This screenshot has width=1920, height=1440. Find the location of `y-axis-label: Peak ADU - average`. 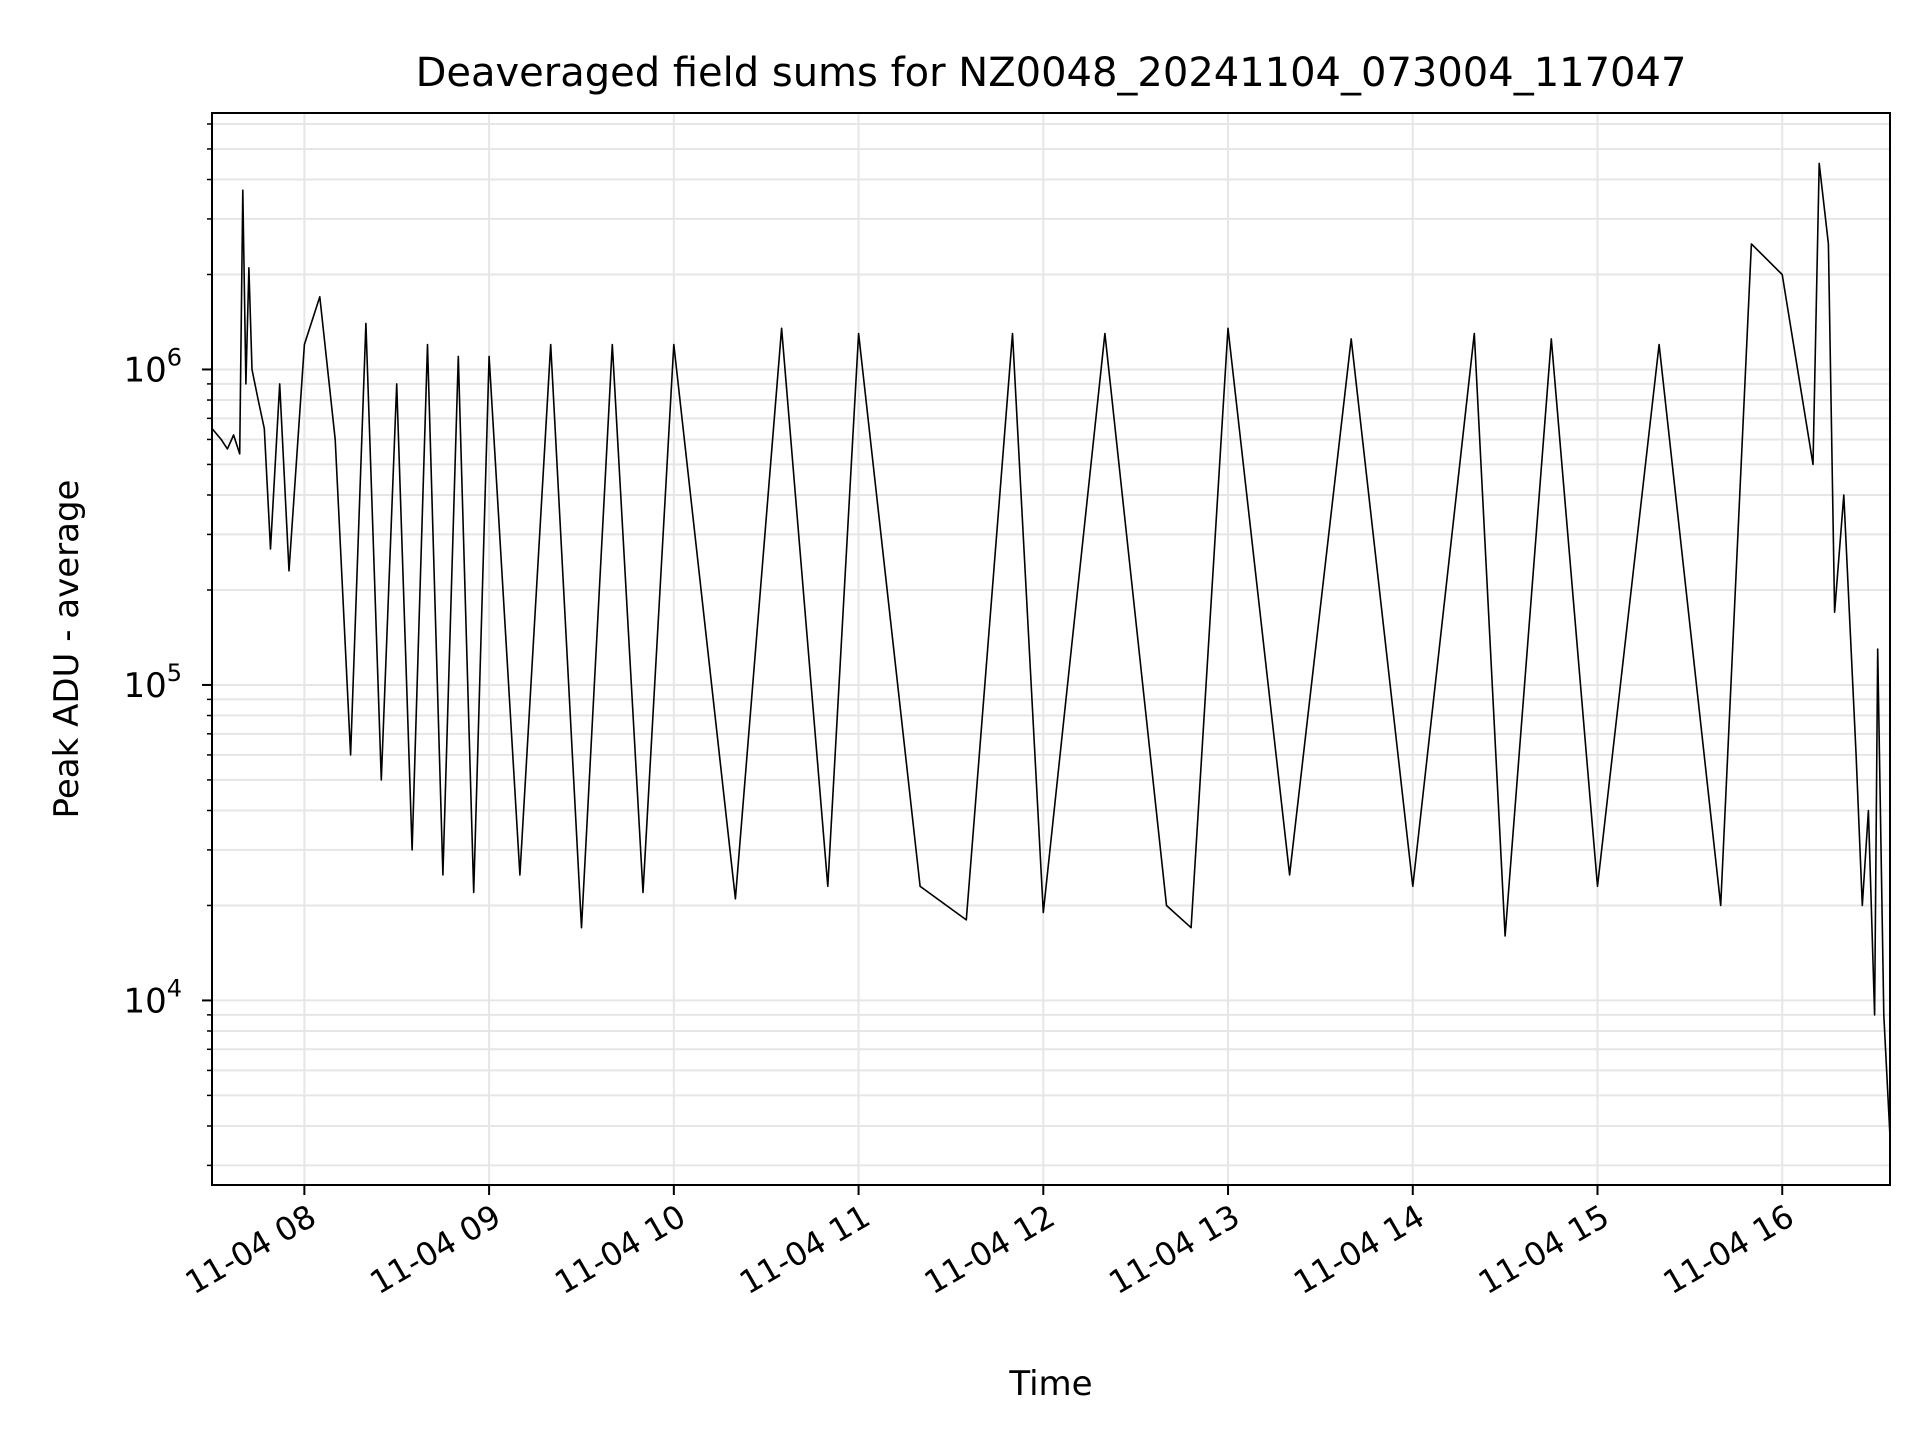

y-axis-label: Peak ADU - average is located at coordinates (67, 649).